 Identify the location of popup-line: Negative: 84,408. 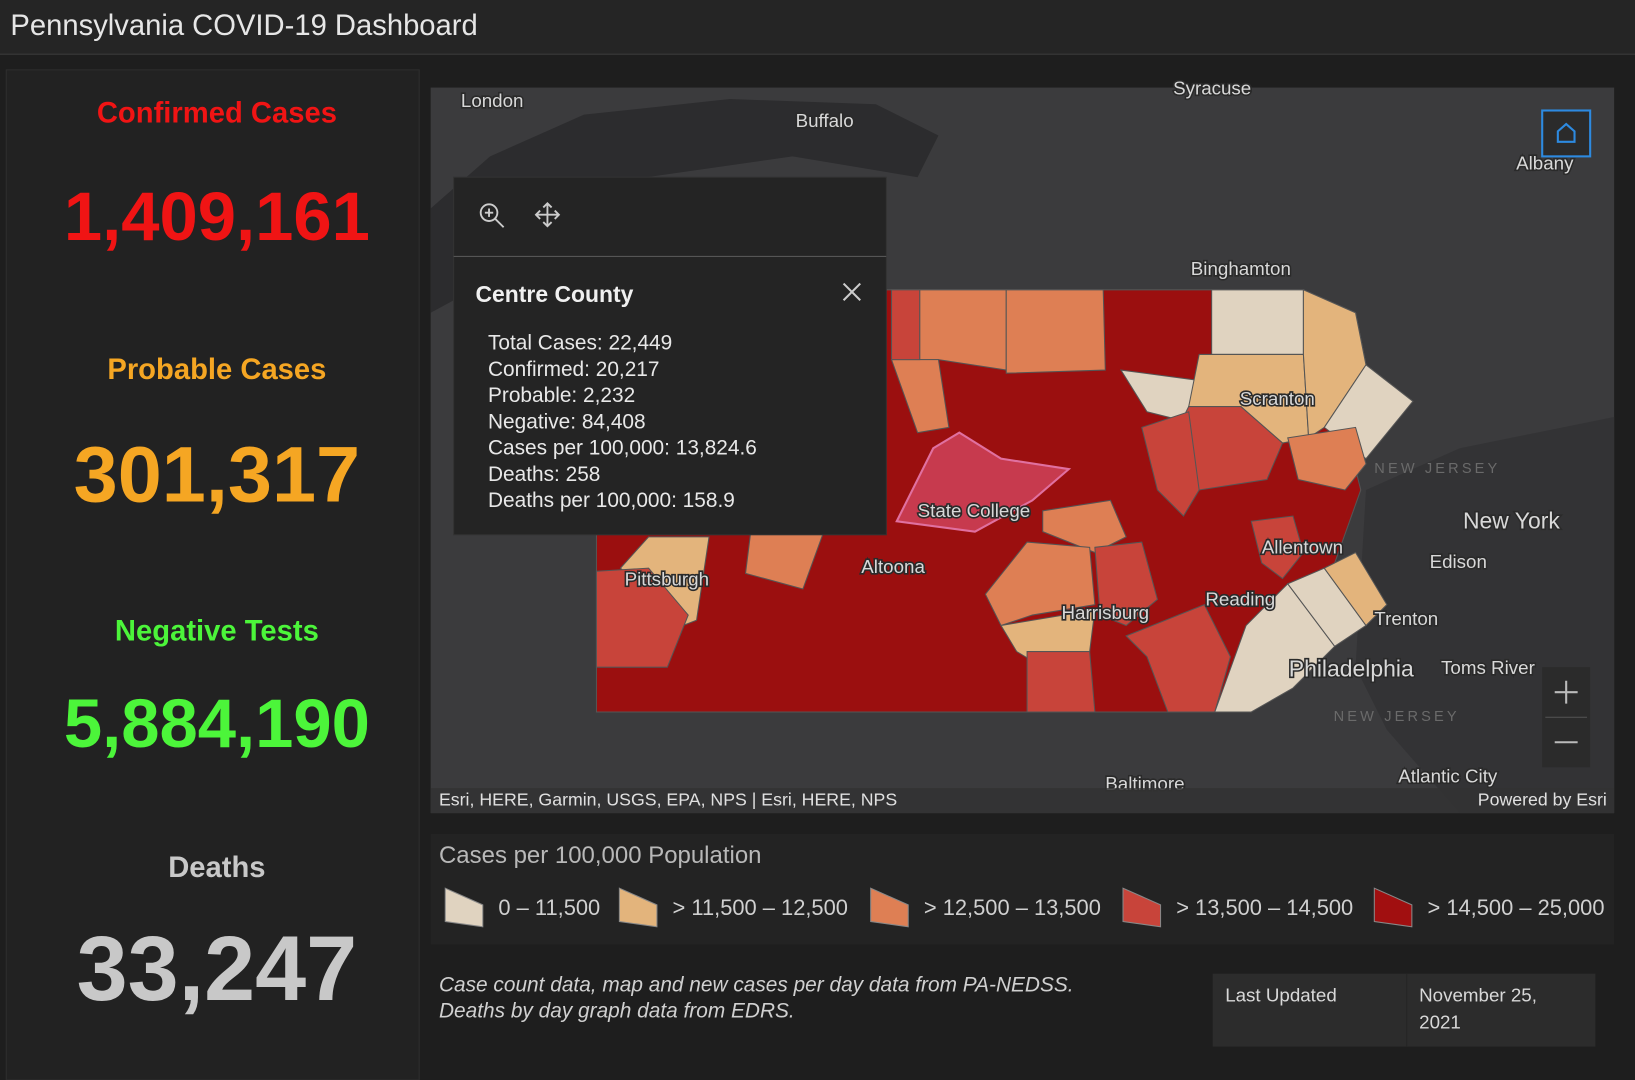
(567, 421).